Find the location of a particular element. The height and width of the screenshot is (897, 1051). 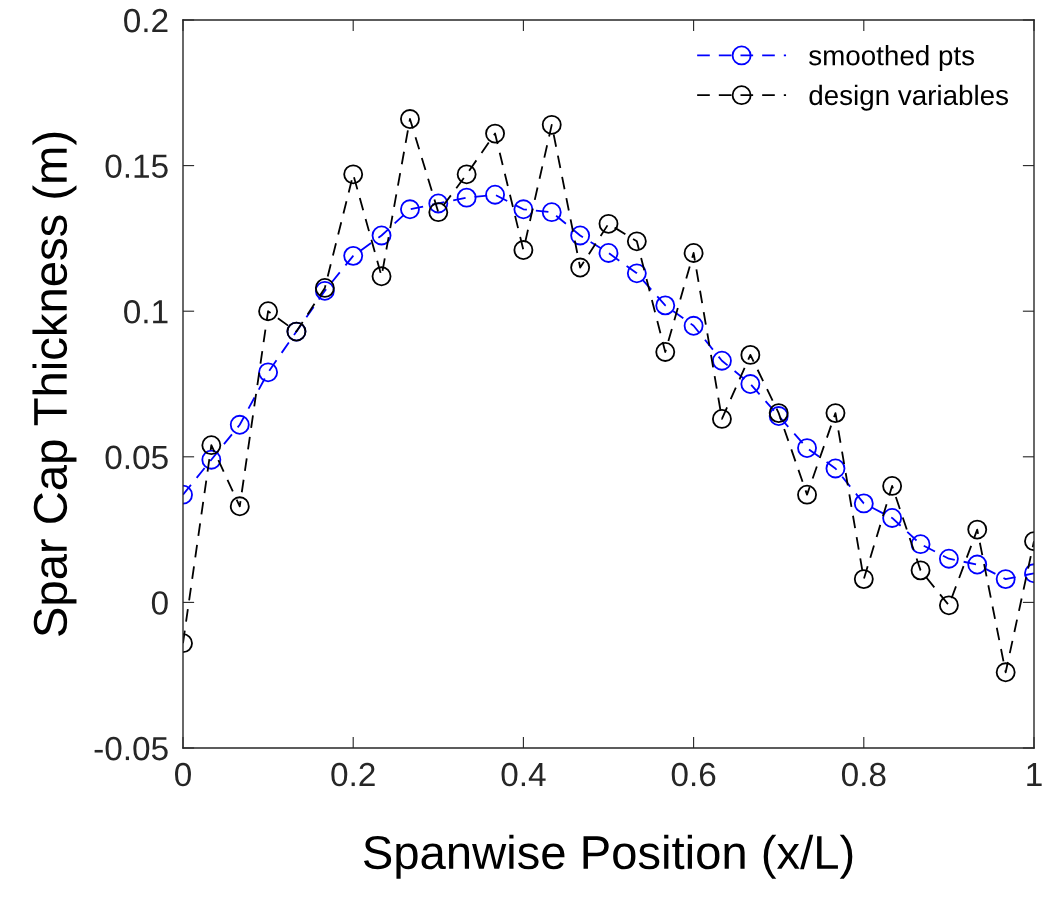

y-tick-label: 0.1 is located at coordinates (146, 312).